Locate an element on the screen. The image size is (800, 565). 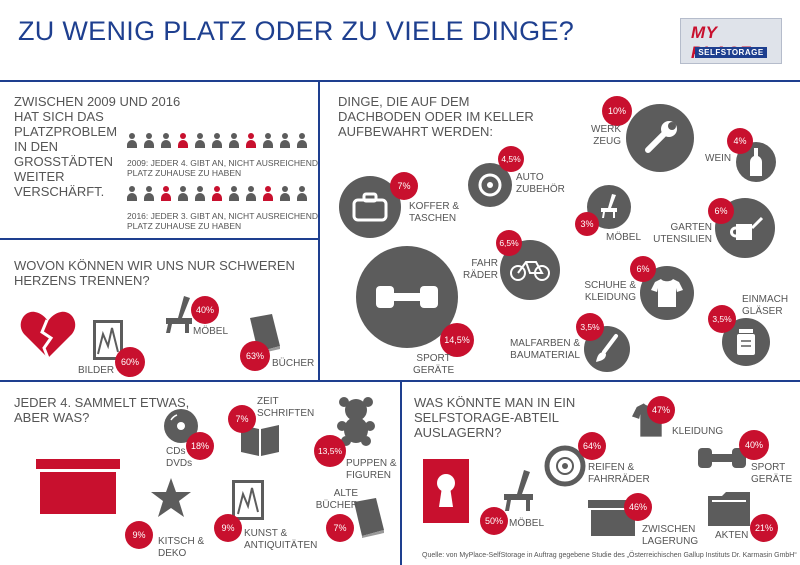
jar-icon is located at coordinates (746, 342).